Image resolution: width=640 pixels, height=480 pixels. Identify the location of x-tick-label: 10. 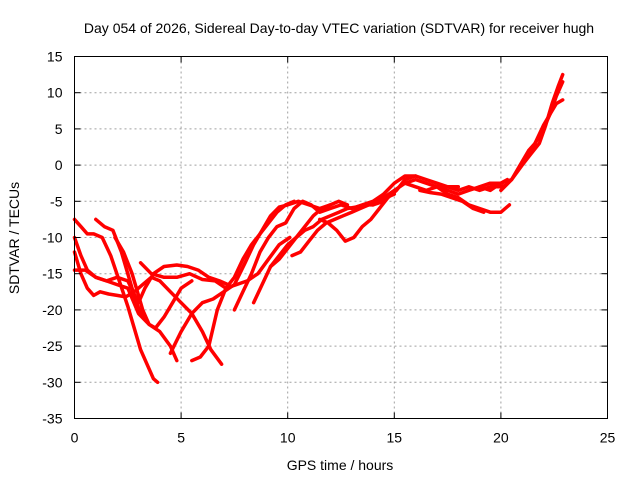
(288, 438).